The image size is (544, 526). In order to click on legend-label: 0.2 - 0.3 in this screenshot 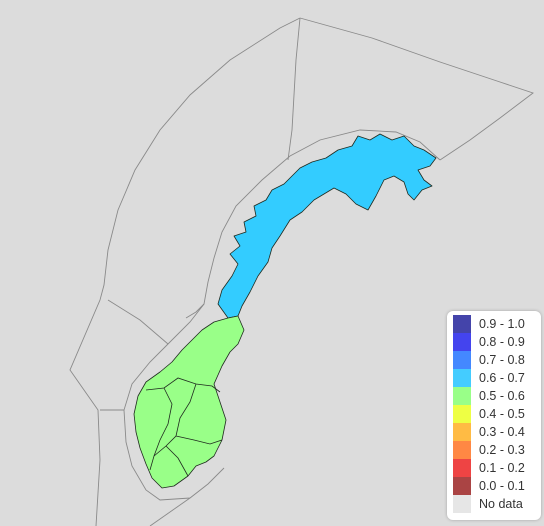, I will do `click(502, 450)`.